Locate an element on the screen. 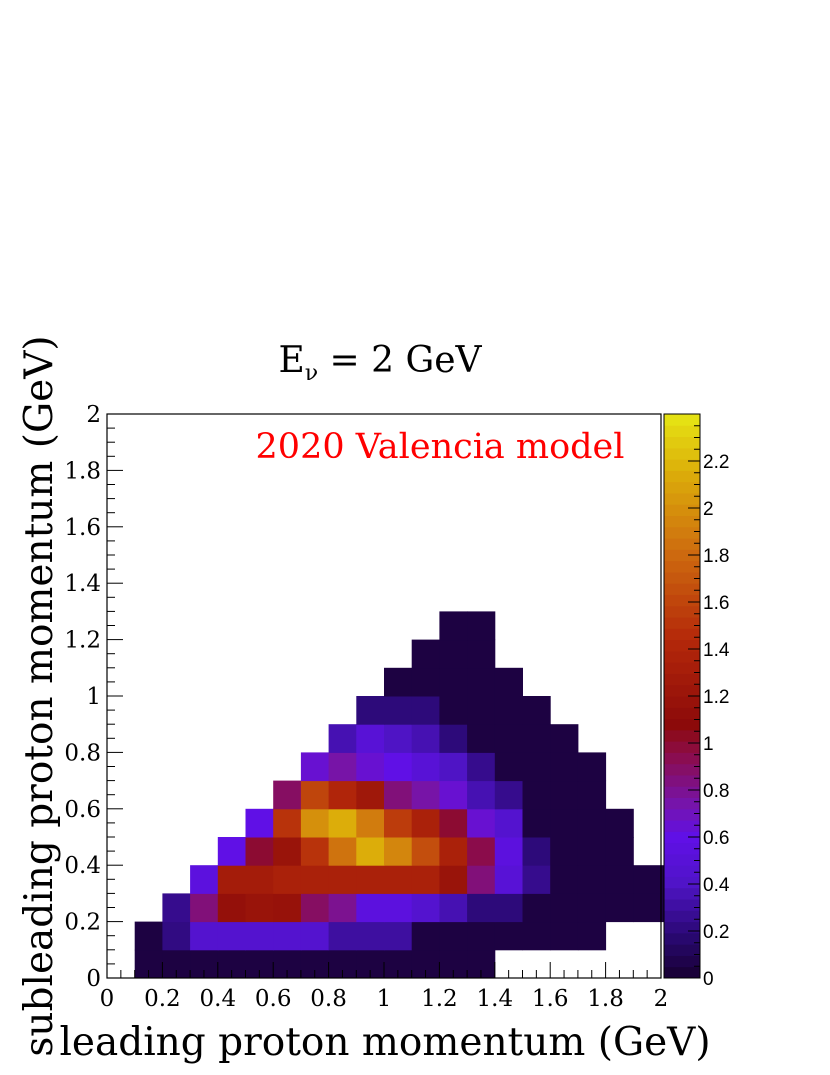 The width and height of the screenshot is (830, 1075). z-tick-label: 1.4 is located at coordinates (716, 650).